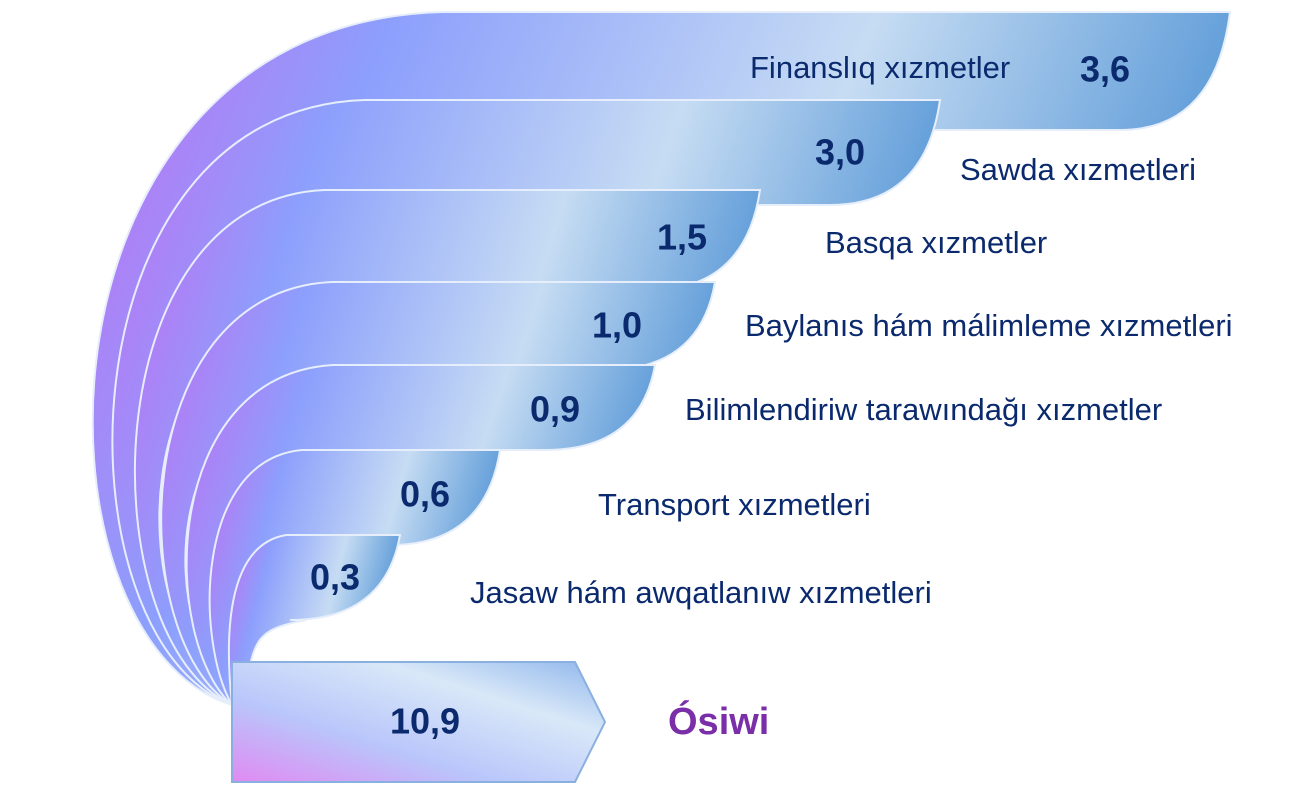 The width and height of the screenshot is (1294, 787). Describe the element at coordinates (936, 242) in the screenshot. I see `item-label: Basqa xızmetler` at that location.